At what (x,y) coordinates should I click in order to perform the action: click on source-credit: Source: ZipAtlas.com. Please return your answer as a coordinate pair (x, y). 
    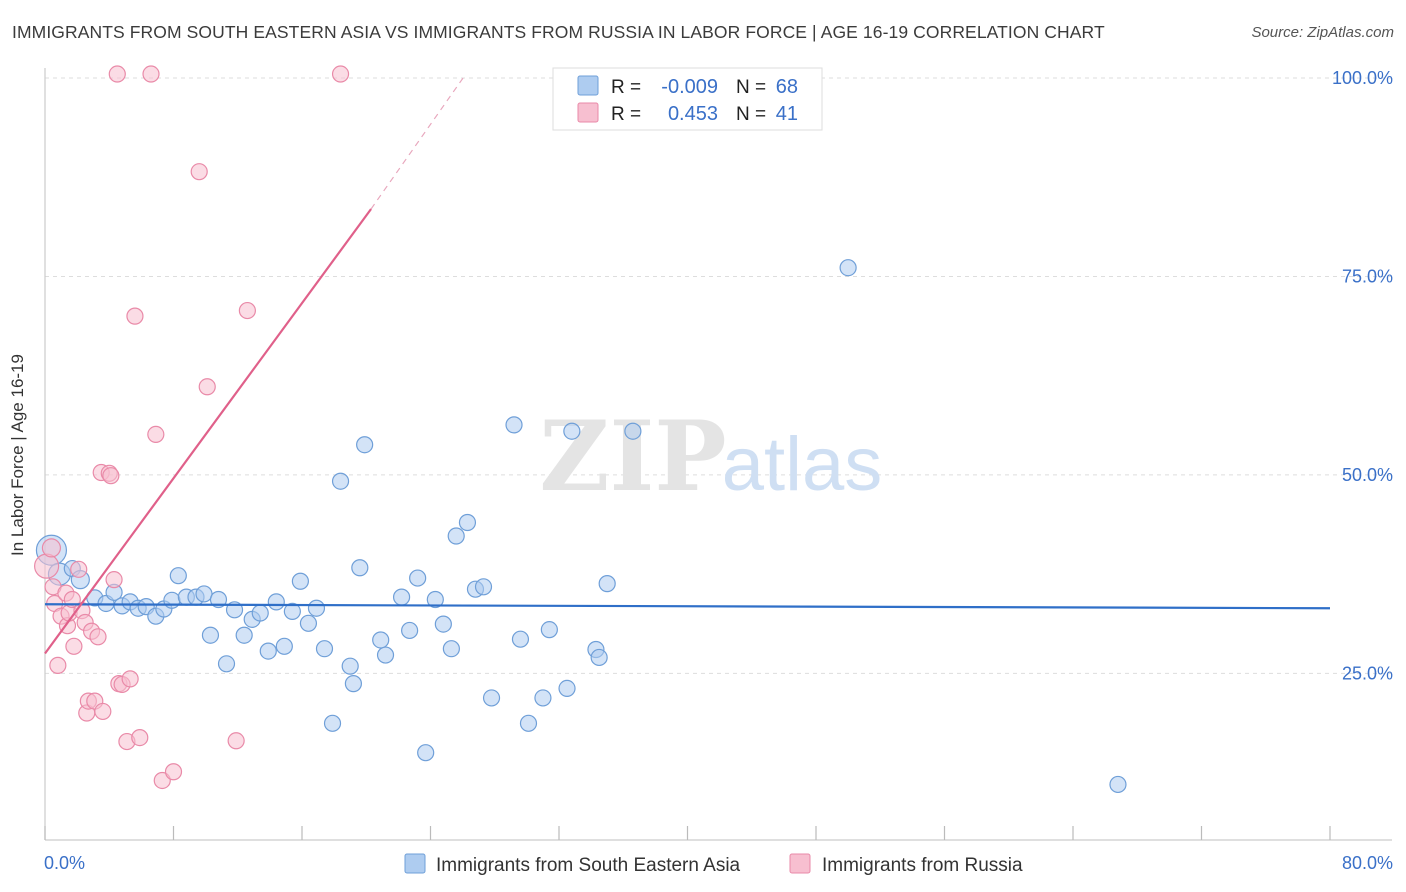
    Looking at the image, I should click on (1322, 32).